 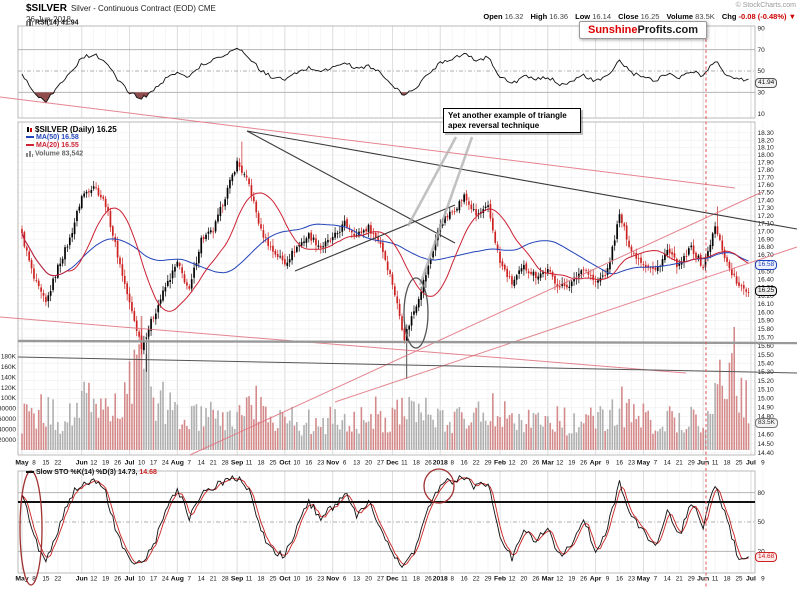 What do you see at coordinates (766, 216) in the screenshot?
I see `svg-text: 17.20` at bounding box center [766, 216].